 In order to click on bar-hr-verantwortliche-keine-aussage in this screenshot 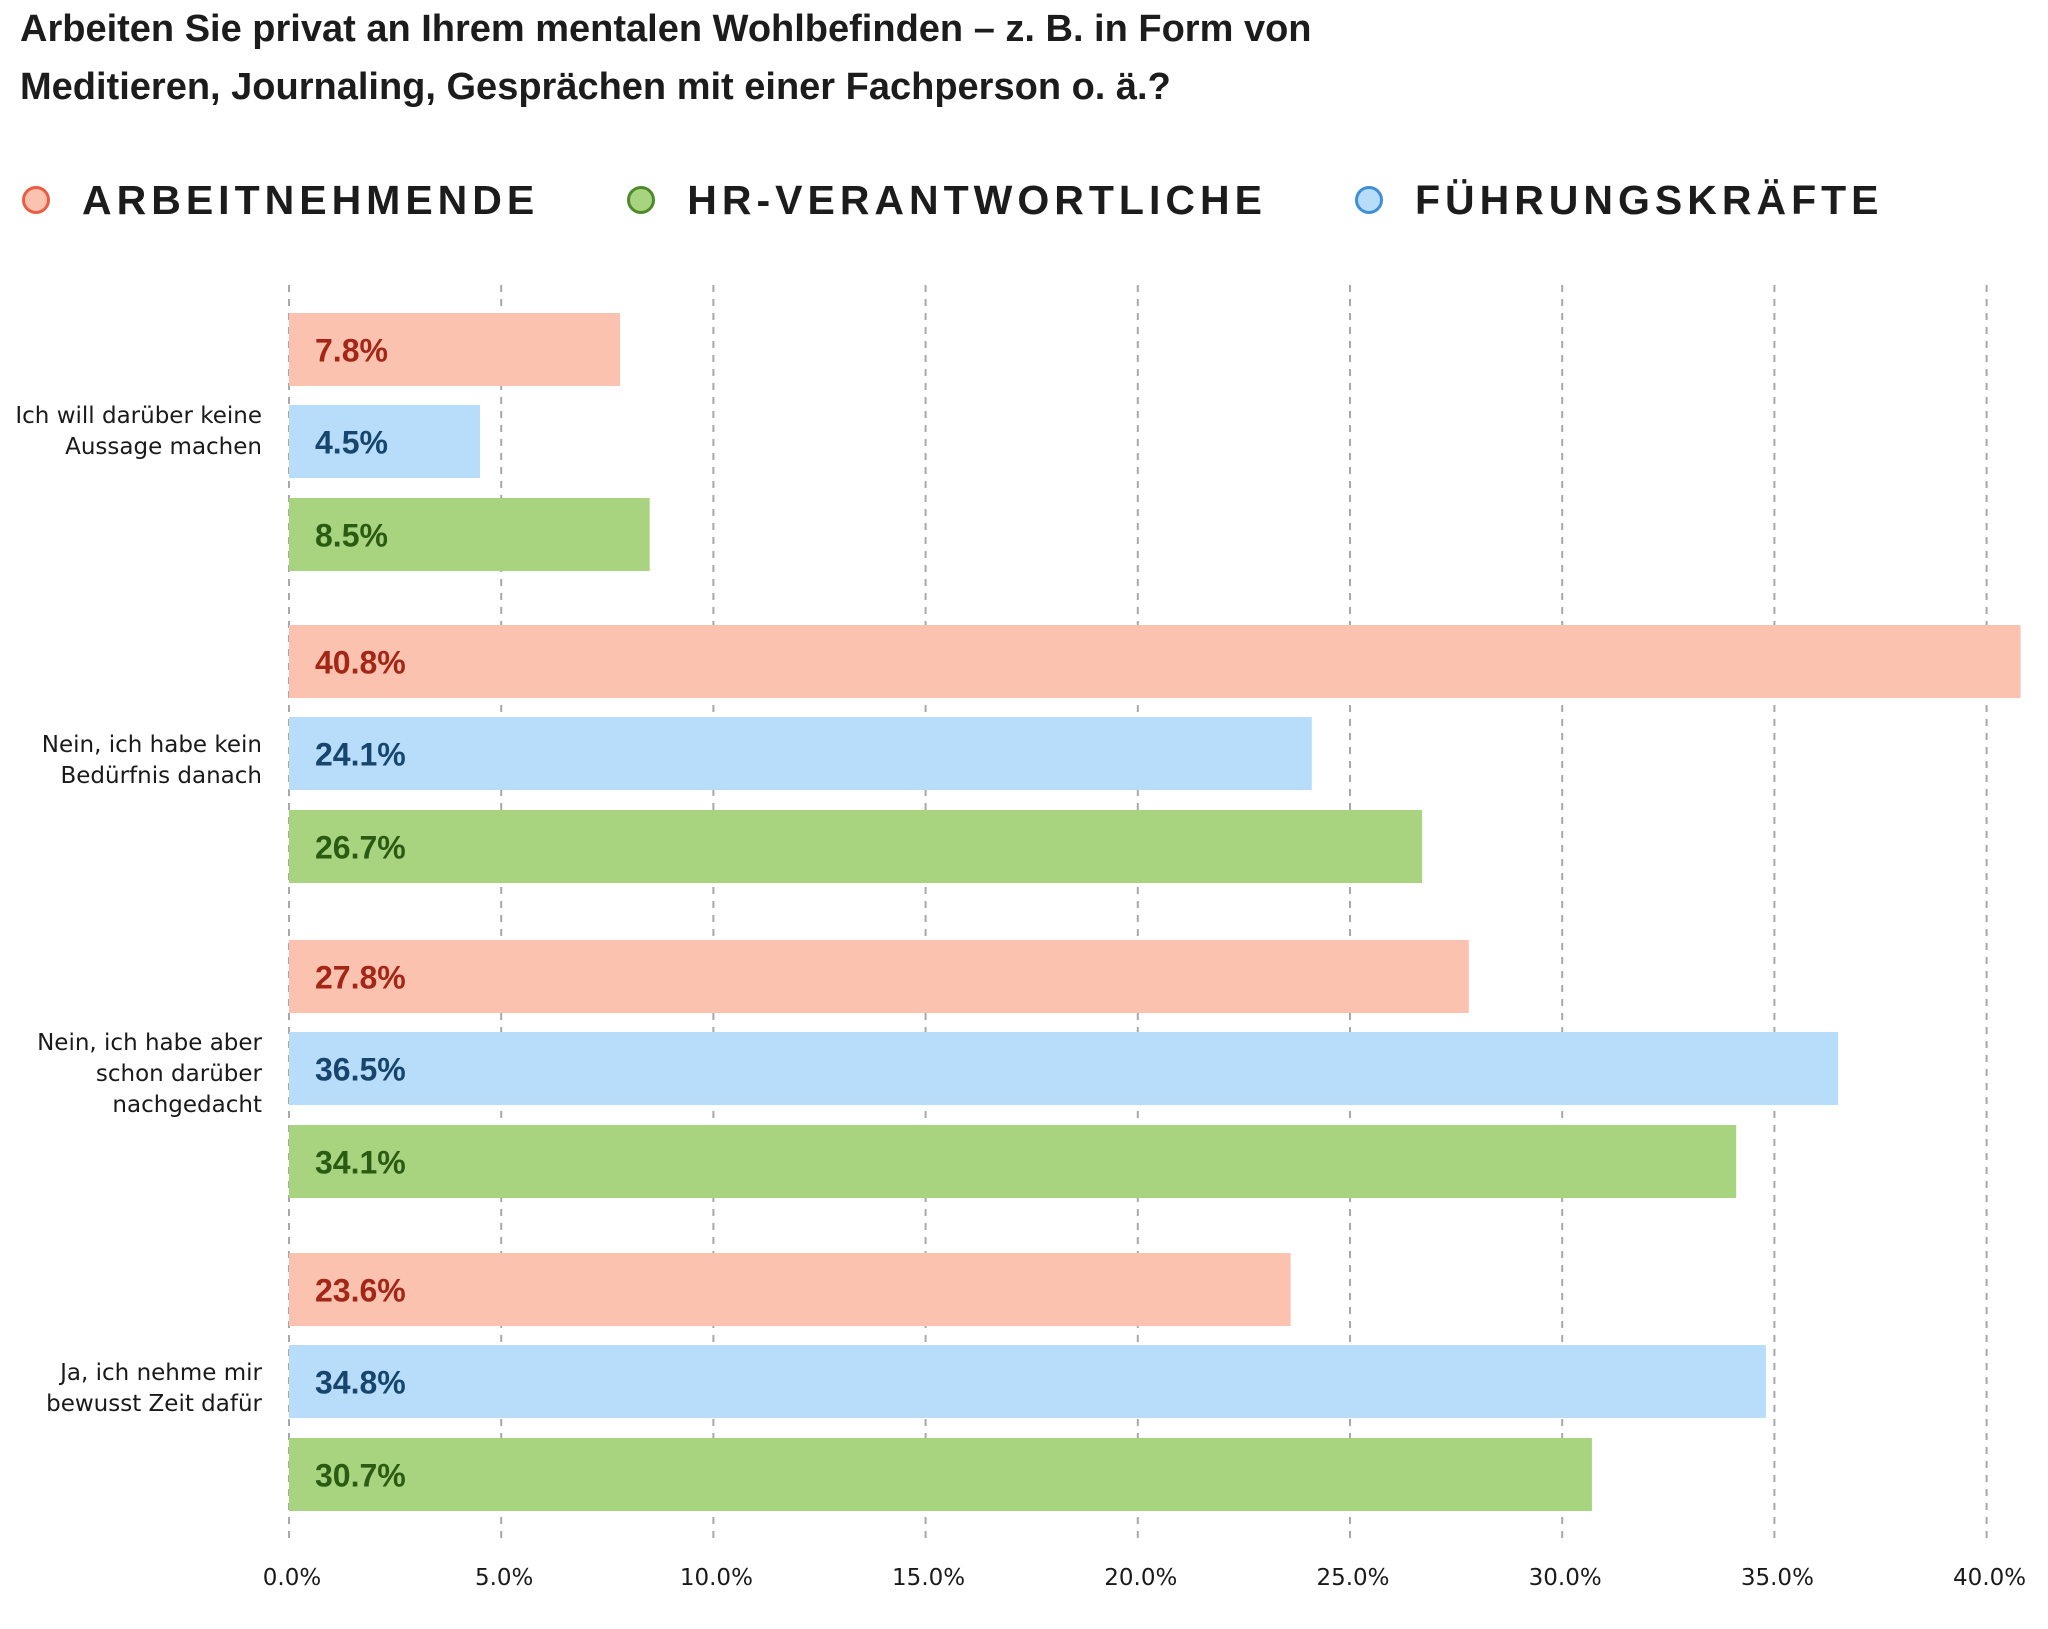, I will do `click(469, 534)`.